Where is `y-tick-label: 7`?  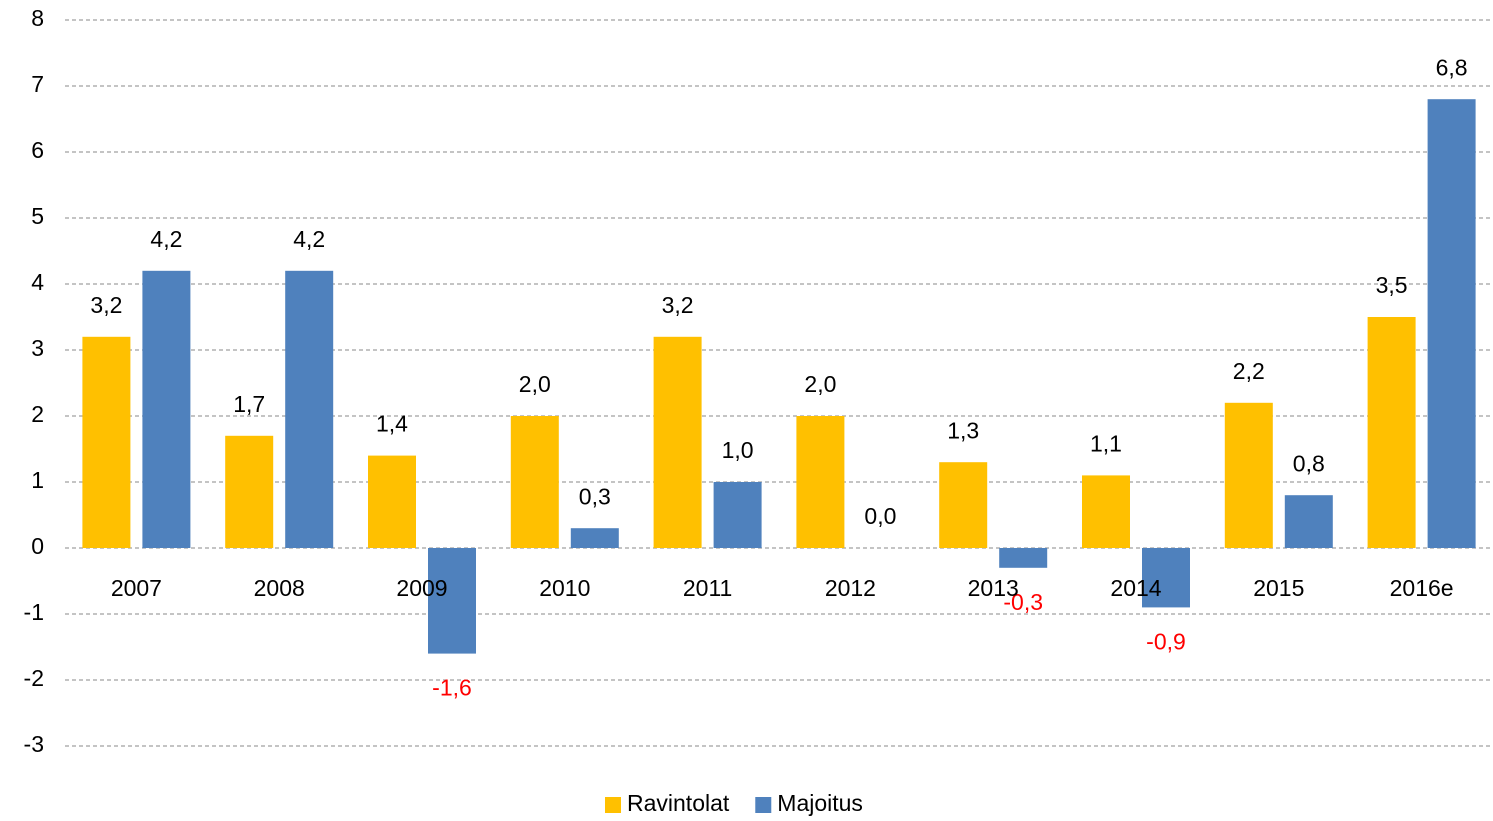
y-tick-label: 7 is located at coordinates (37, 84).